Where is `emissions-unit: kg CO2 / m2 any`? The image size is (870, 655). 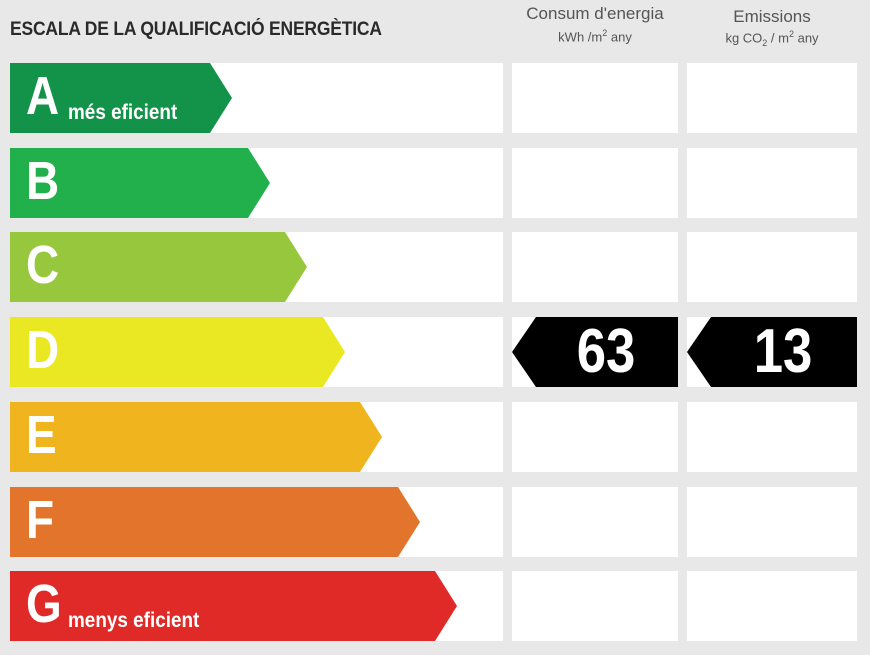
emissions-unit: kg CO2 / m2 any is located at coordinates (772, 38).